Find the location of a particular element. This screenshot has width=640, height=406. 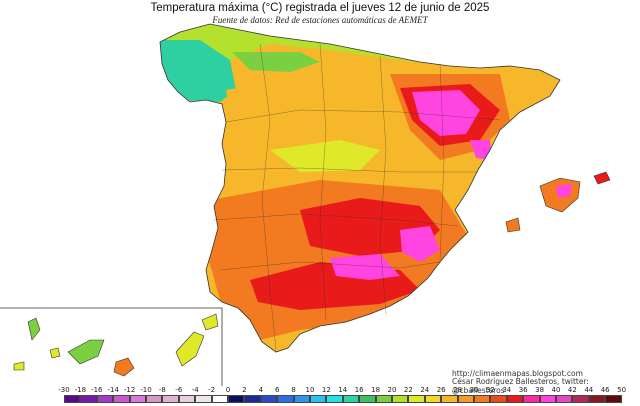

ebro-extreme-zone is located at coordinates (446, 113).